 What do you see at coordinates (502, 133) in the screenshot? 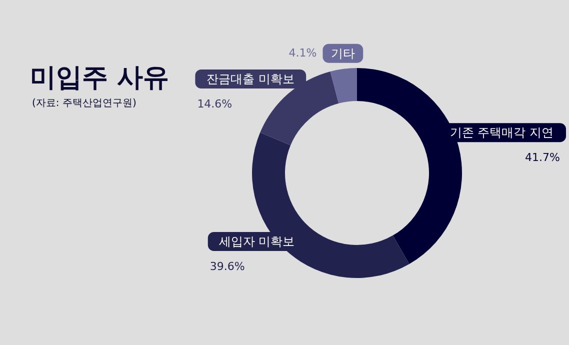
I see `slice-label: 기존 주택매각 지연` at bounding box center [502, 133].